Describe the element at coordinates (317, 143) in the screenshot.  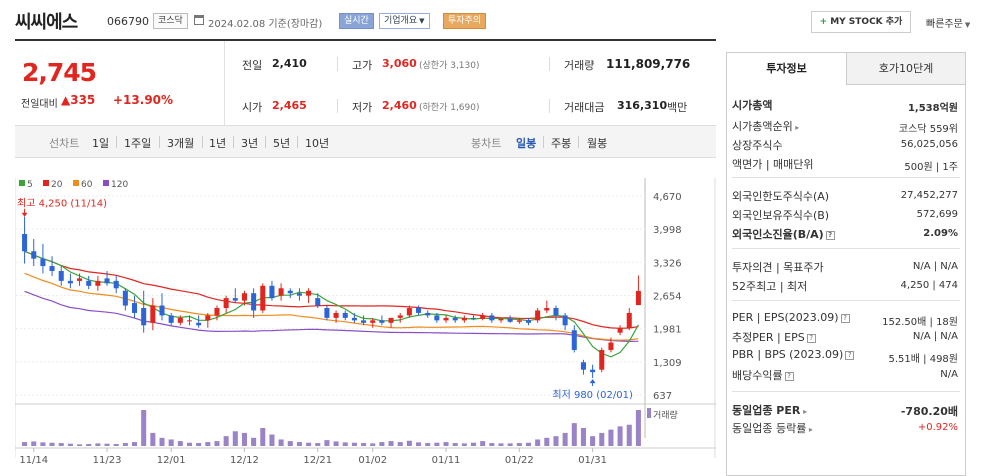
I see `period-10y: 10년` at that location.